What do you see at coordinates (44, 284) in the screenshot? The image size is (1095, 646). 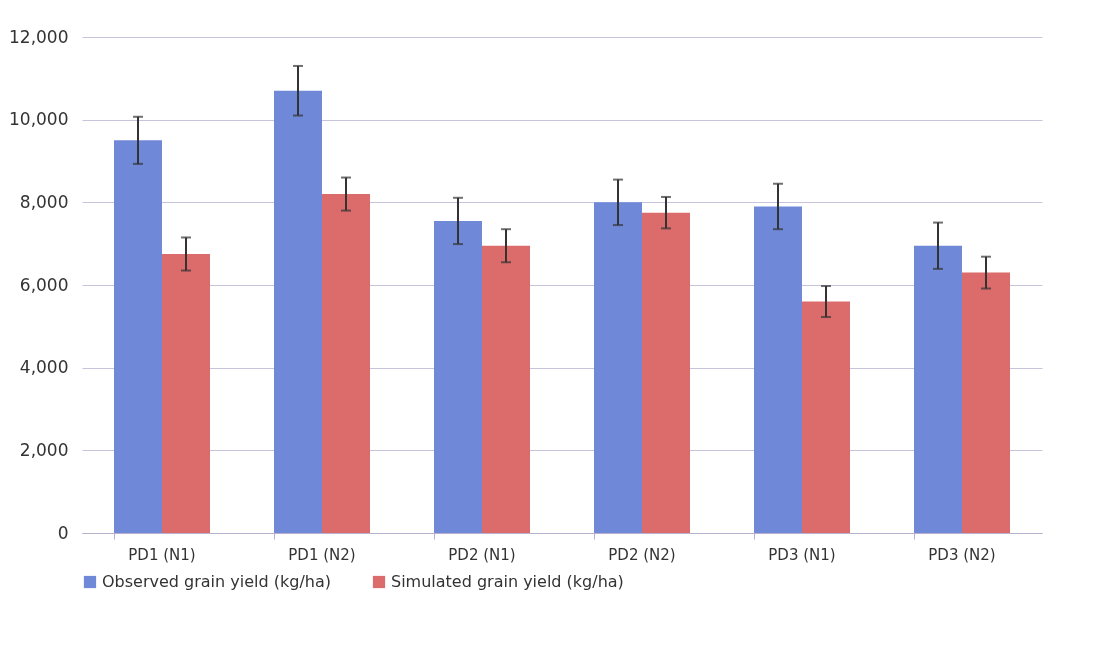 I see `y-tick-label: 6,000` at bounding box center [44, 284].